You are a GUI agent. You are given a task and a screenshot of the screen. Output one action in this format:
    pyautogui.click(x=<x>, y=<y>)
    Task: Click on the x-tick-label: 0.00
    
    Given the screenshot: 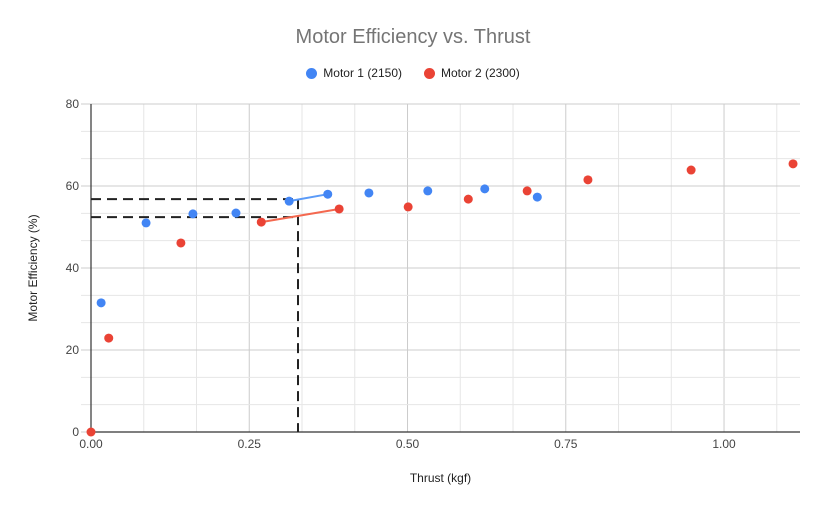 What is the action you would take?
    pyautogui.click(x=91, y=444)
    